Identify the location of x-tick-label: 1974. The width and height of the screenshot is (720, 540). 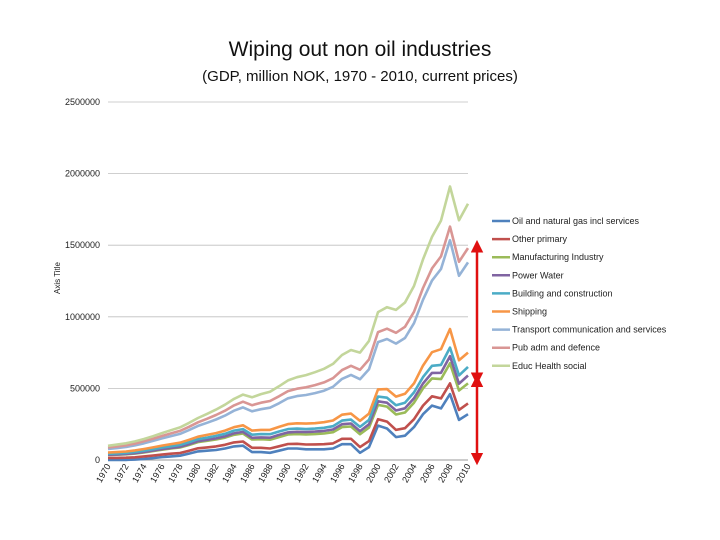
(139, 473).